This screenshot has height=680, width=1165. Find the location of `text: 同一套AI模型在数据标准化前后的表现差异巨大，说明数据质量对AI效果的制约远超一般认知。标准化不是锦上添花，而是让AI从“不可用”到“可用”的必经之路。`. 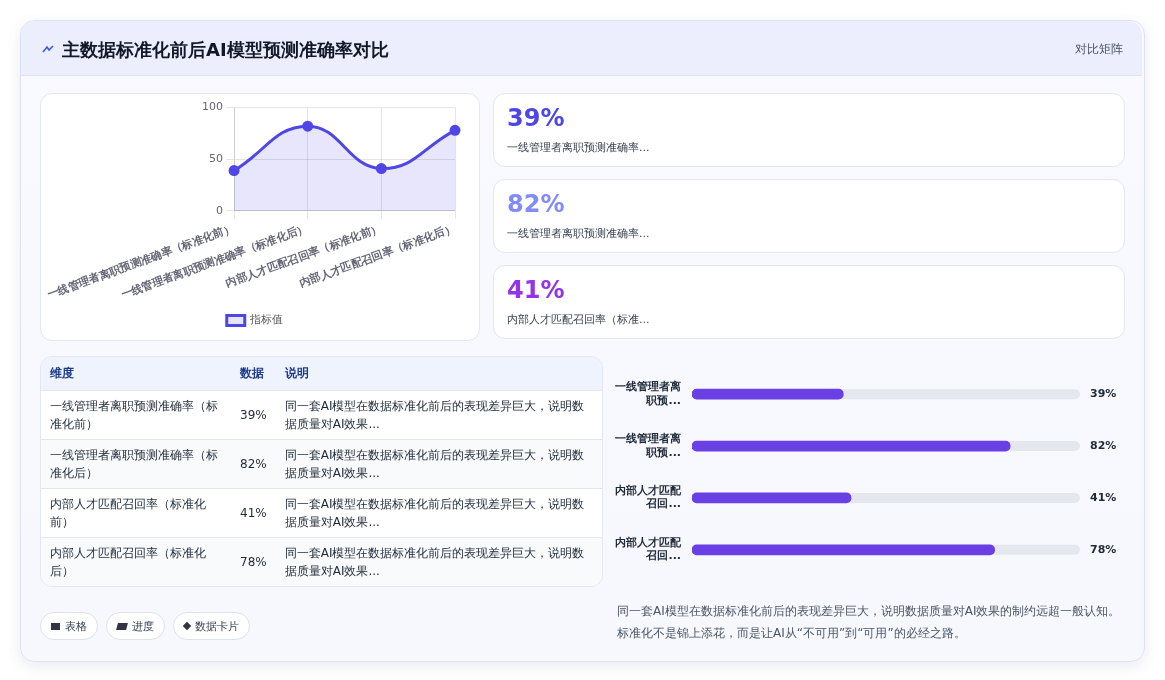

text: 同一套AI模型在数据标准化前后的表现差异巨大，说明数据质量对AI效果的制约远超一般认知。标准化不是锦上添花，而是让AI从“不可用”到“可用”的必经之路。 is located at coordinates (869, 622).